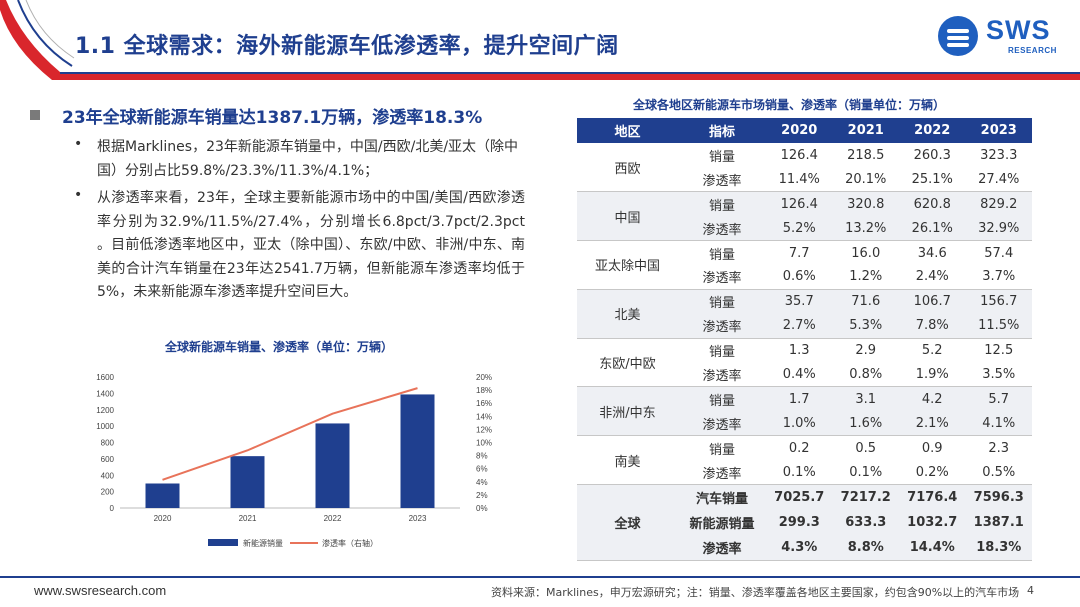  Describe the element at coordinates (722, 130) in the screenshot. I see `header-cell: 指标` at that location.